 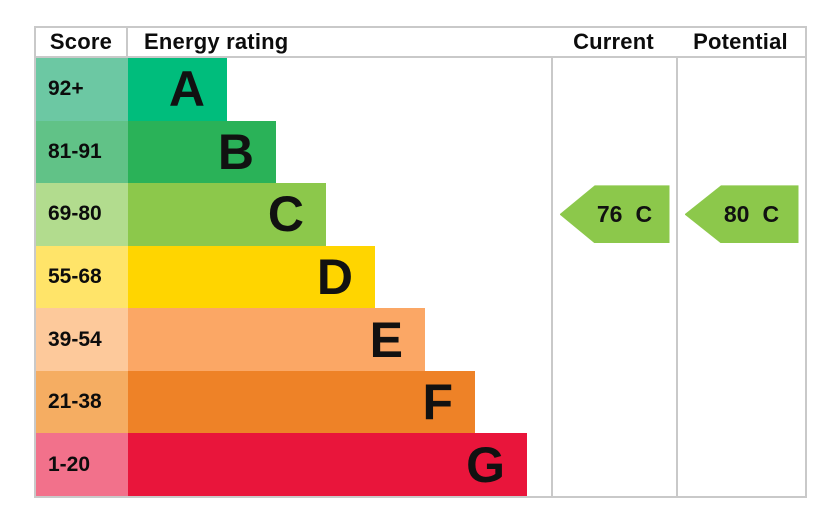 What do you see at coordinates (82, 43) in the screenshot?
I see `score-column-header: Score` at bounding box center [82, 43].